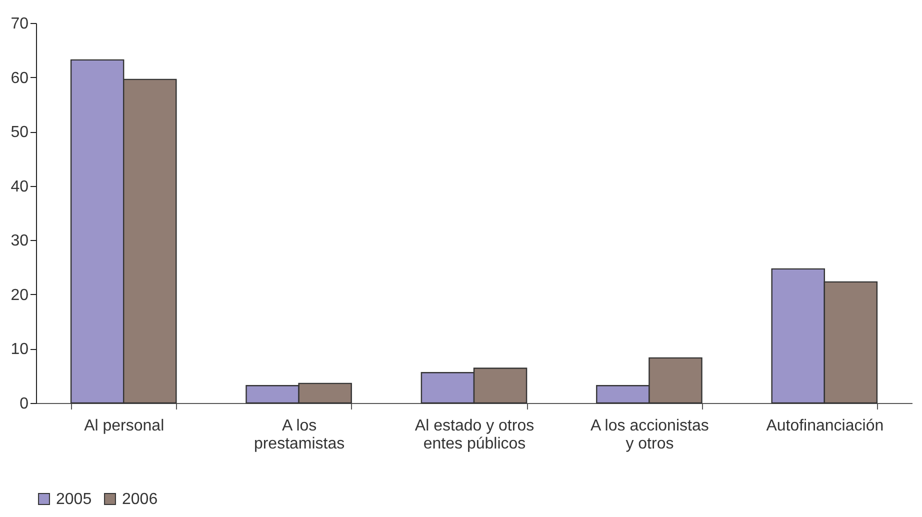 Image resolution: width=922 pixels, height=517 pixels. Describe the element at coordinates (19, 349) in the screenshot. I see `y-tick-label: 10` at that location.